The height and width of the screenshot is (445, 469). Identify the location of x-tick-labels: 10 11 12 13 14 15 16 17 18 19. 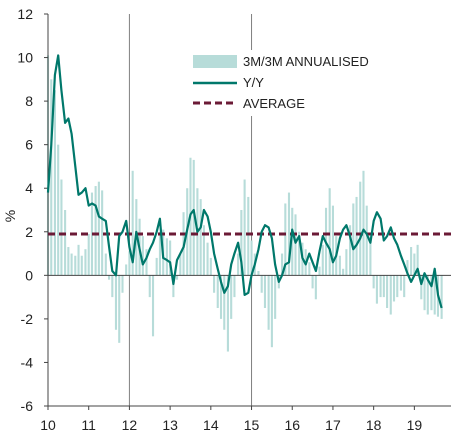
(231, 425).